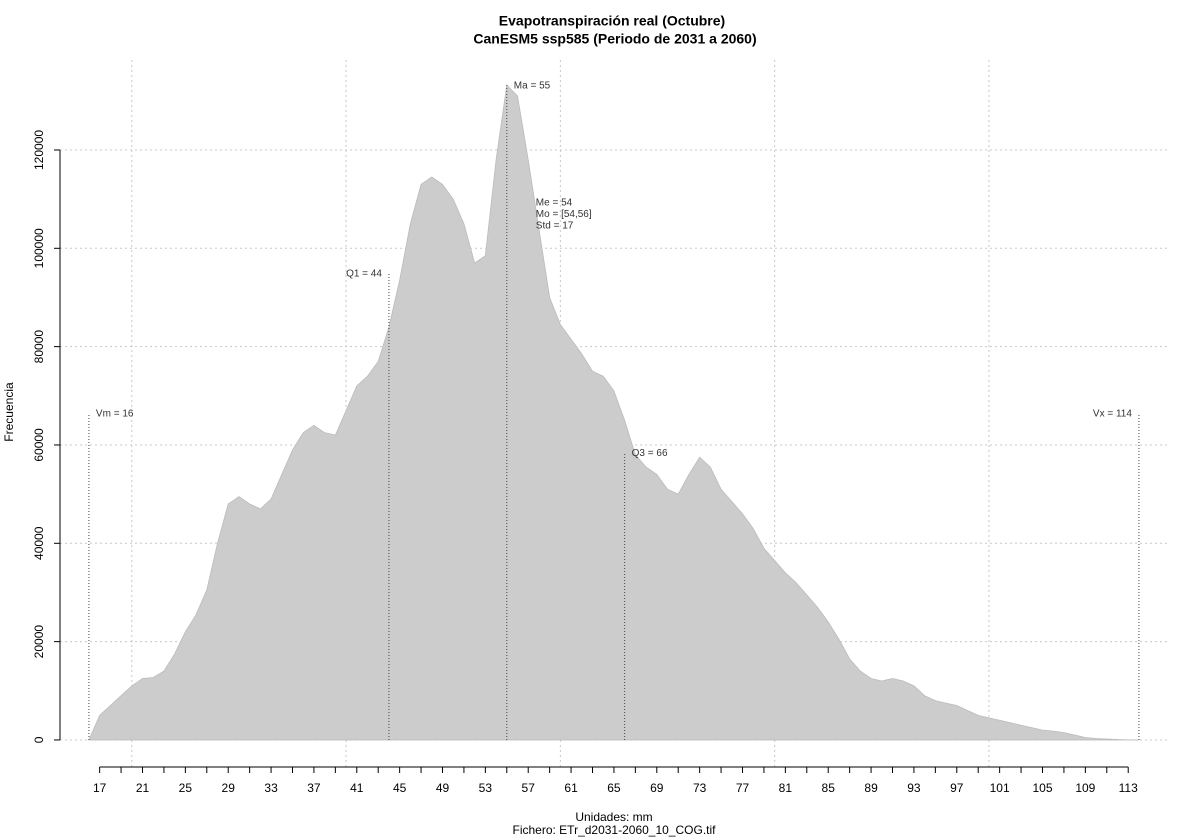 This screenshot has height=840, width=1200. Describe the element at coordinates (357, 788) in the screenshot. I see `x-tick-label: 41` at that location.